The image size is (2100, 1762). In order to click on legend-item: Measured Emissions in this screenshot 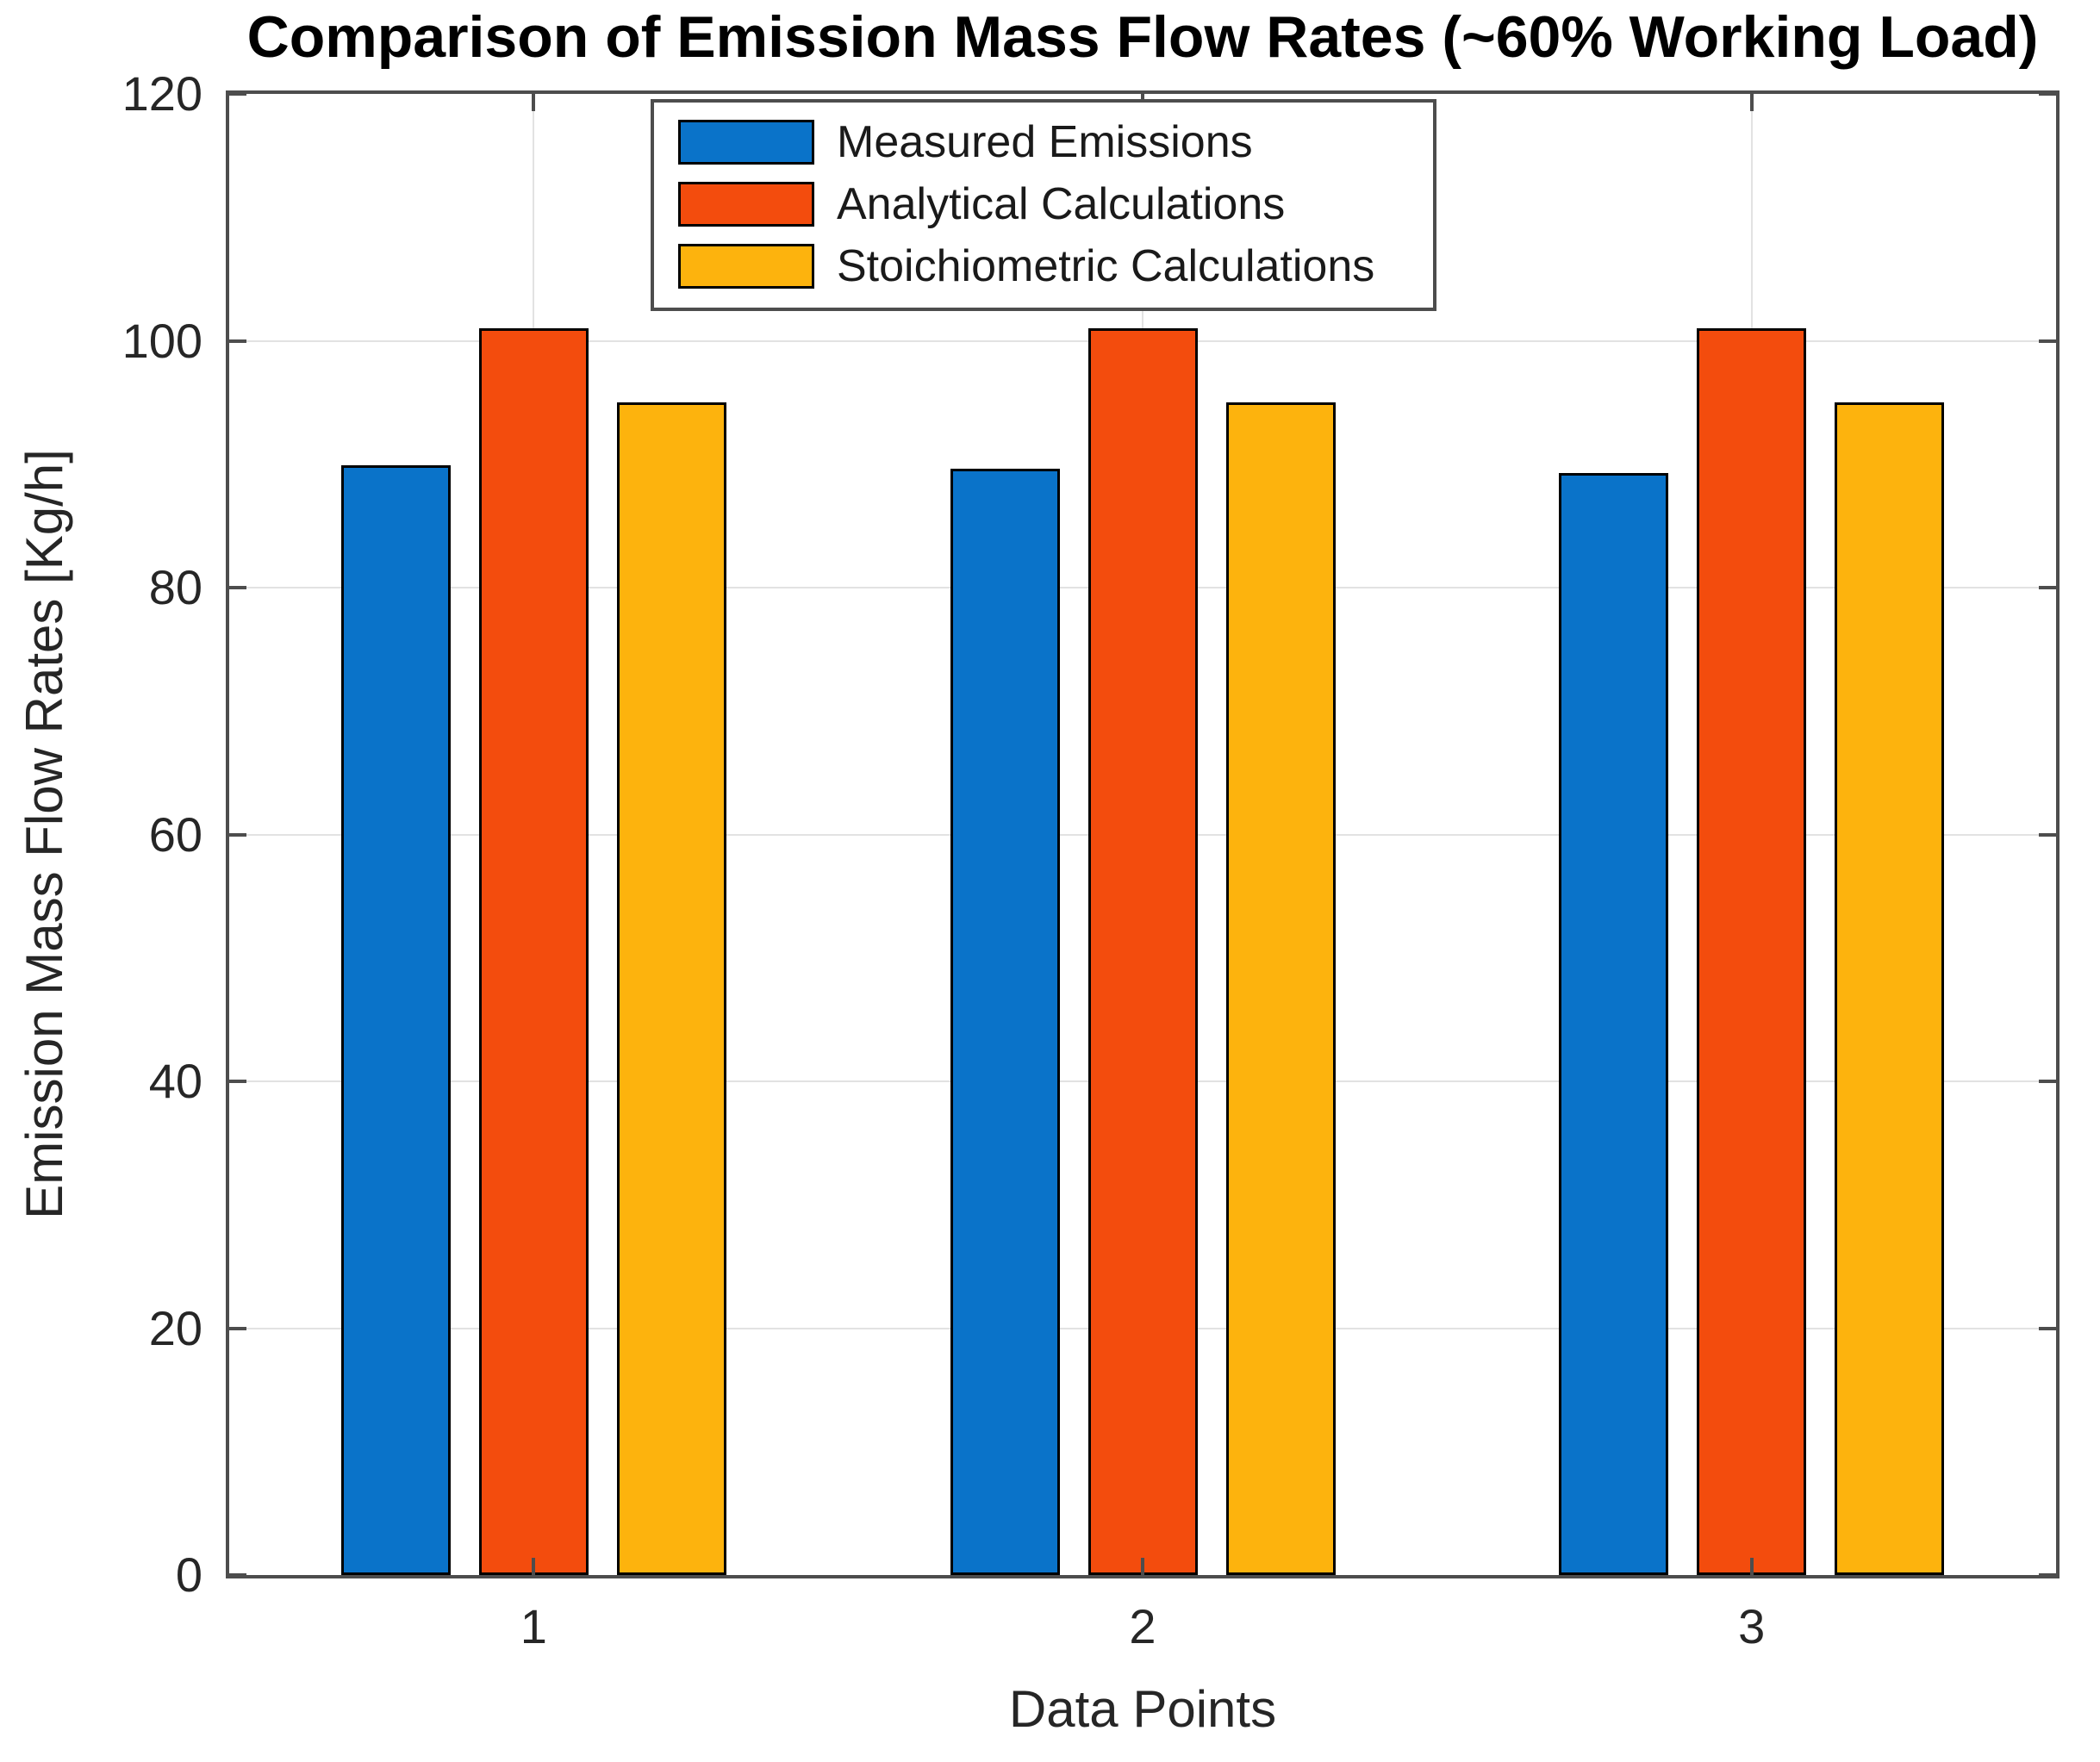, I will do `click(1055, 142)`.